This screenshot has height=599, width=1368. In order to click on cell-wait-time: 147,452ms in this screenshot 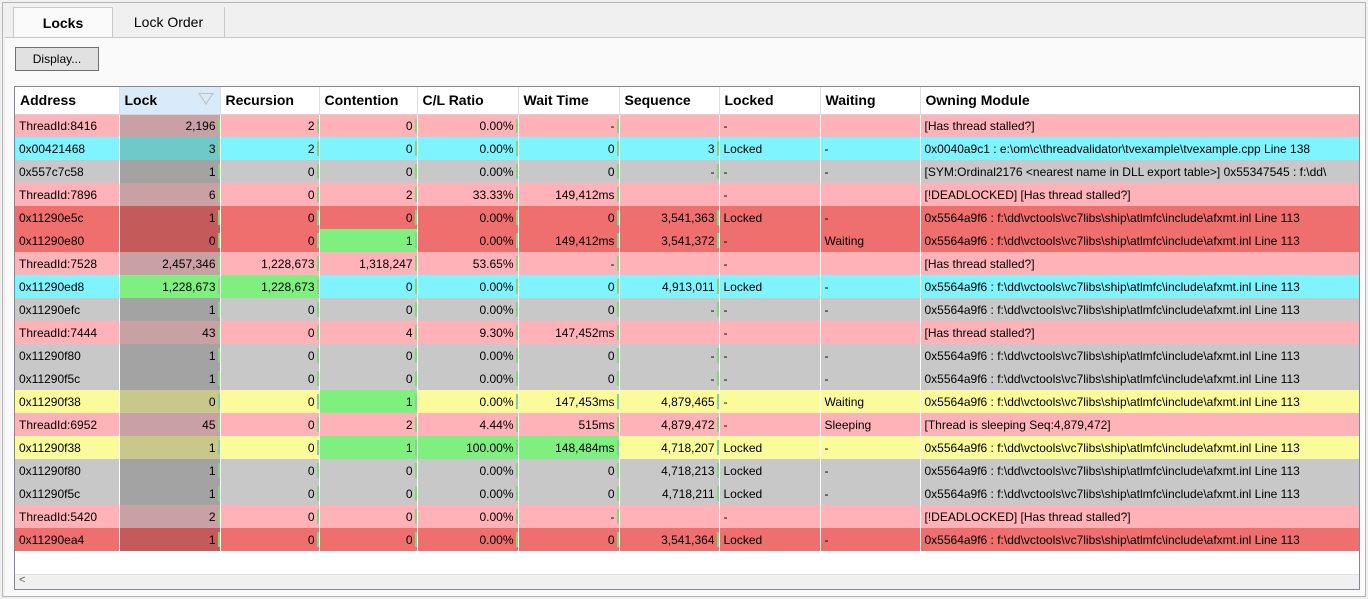, I will do `click(569, 332)`.